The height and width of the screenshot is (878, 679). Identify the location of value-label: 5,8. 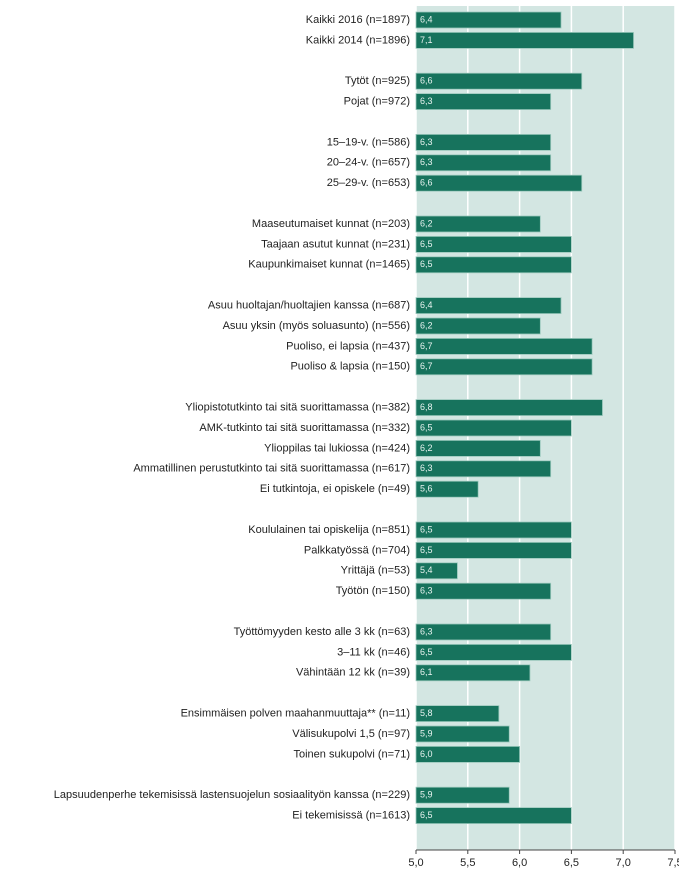
(426, 713).